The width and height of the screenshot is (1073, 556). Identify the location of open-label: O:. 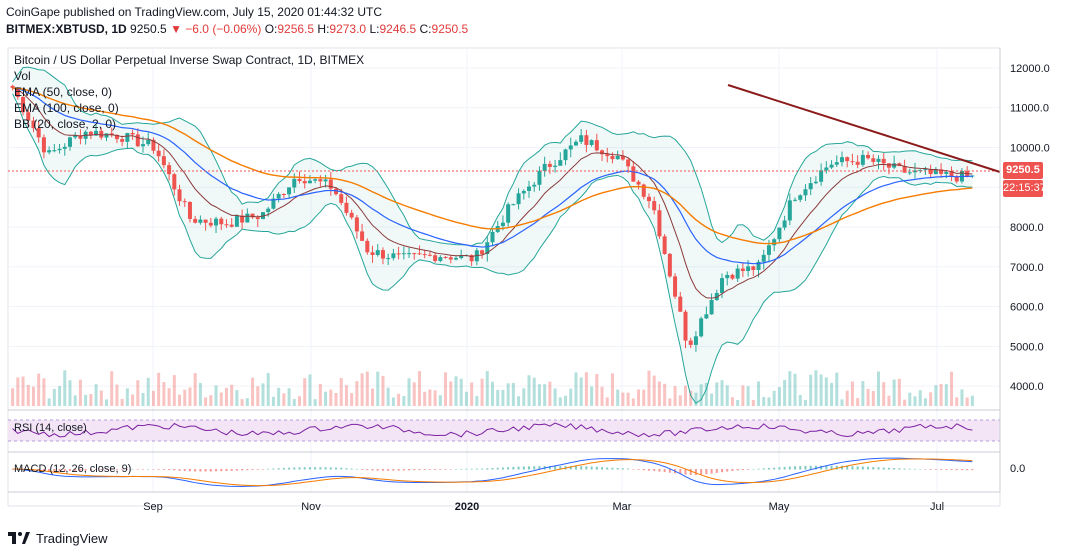
(271, 29).